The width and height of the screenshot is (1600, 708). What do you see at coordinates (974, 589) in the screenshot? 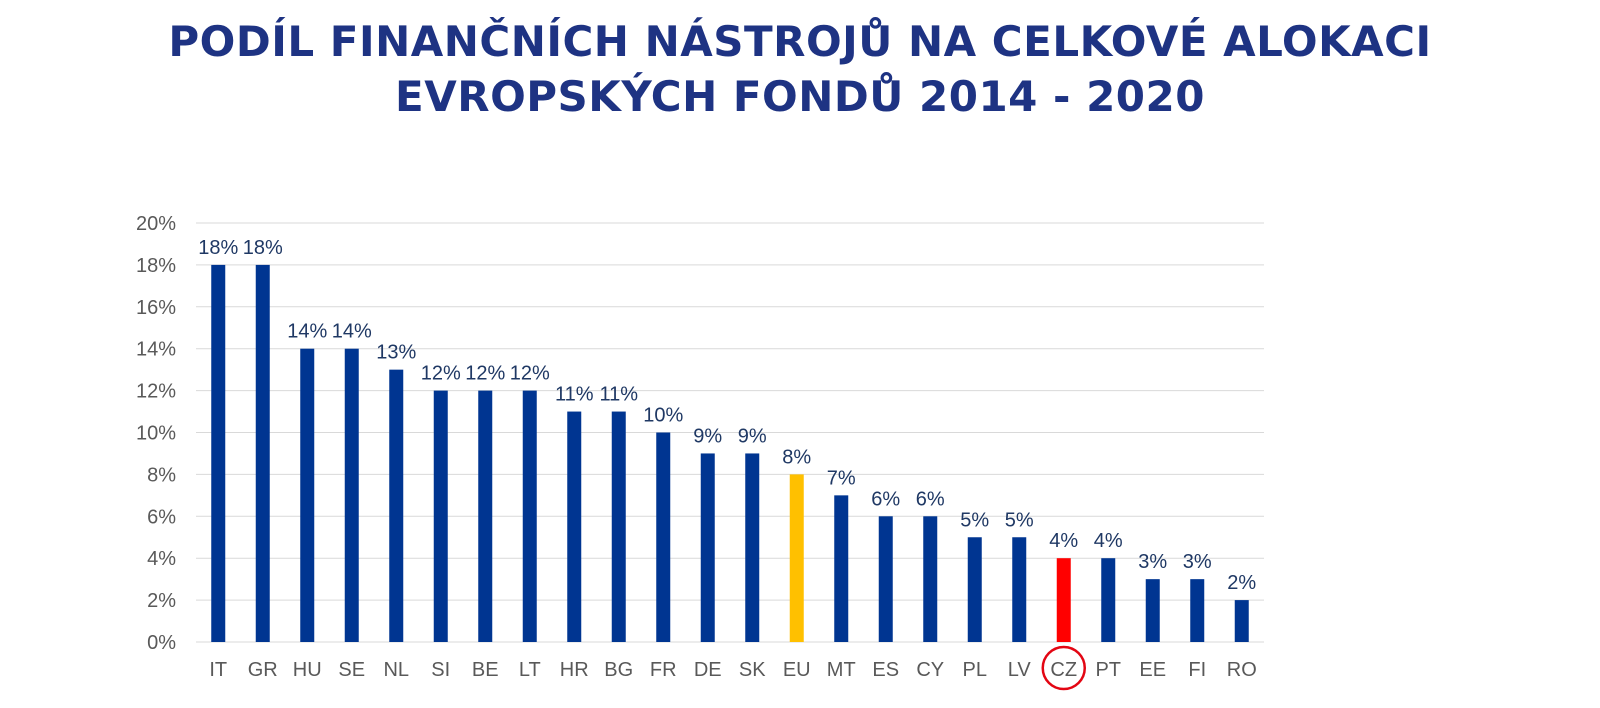
I see `bar-pl` at bounding box center [974, 589].